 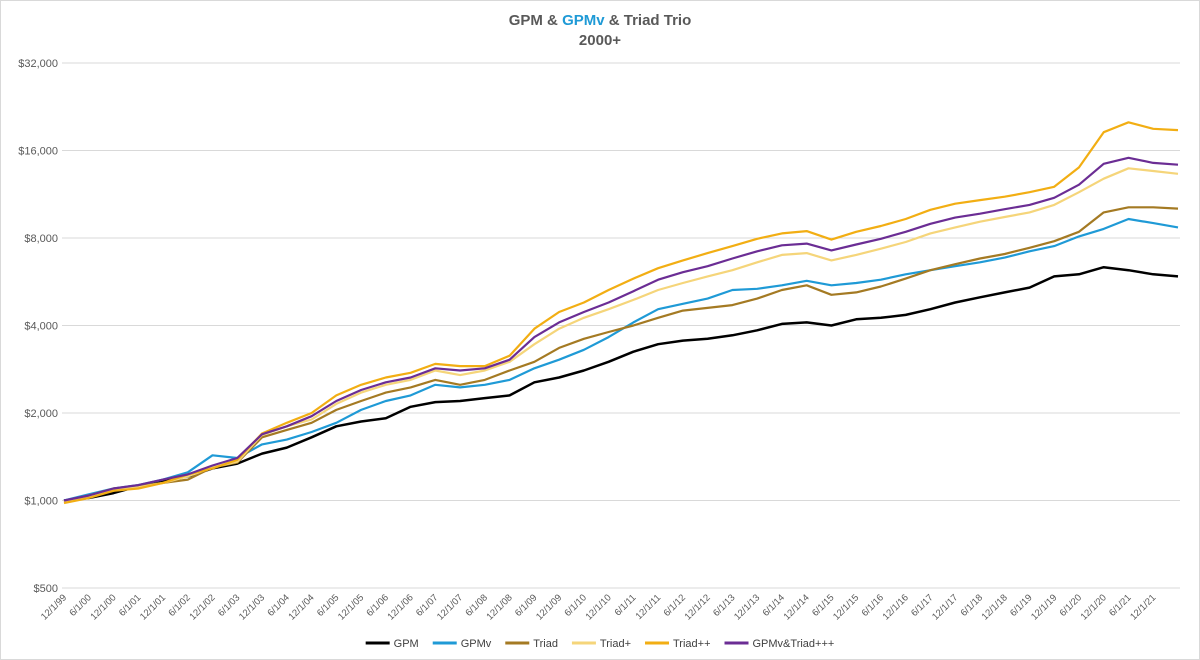 I want to click on legend-label-gpm: GPM, so click(x=406, y=644).